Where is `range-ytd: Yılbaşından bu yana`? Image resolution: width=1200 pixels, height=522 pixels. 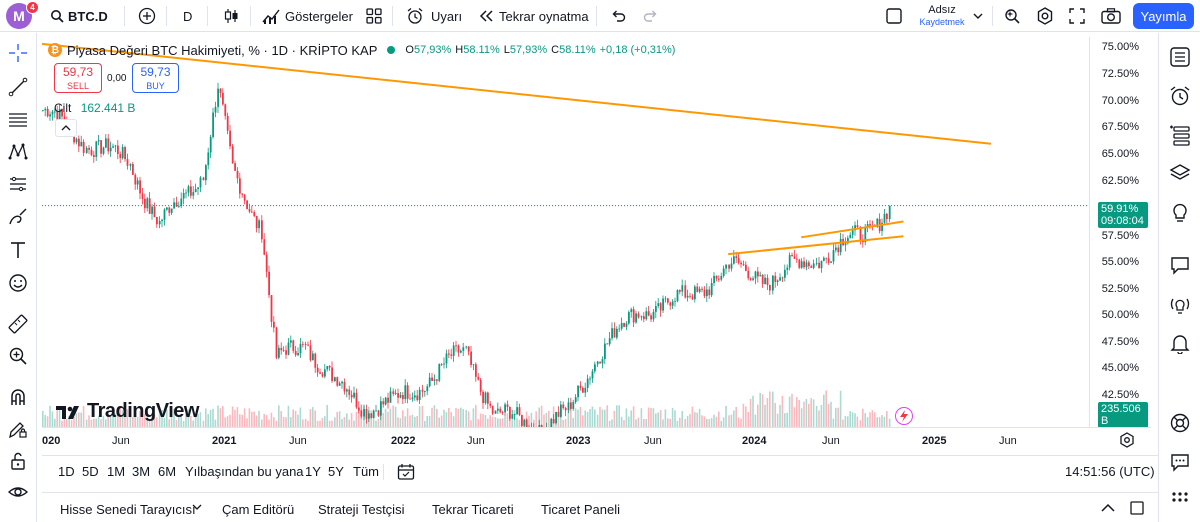 range-ytd: Yılbaşından bu yana is located at coordinates (244, 471).